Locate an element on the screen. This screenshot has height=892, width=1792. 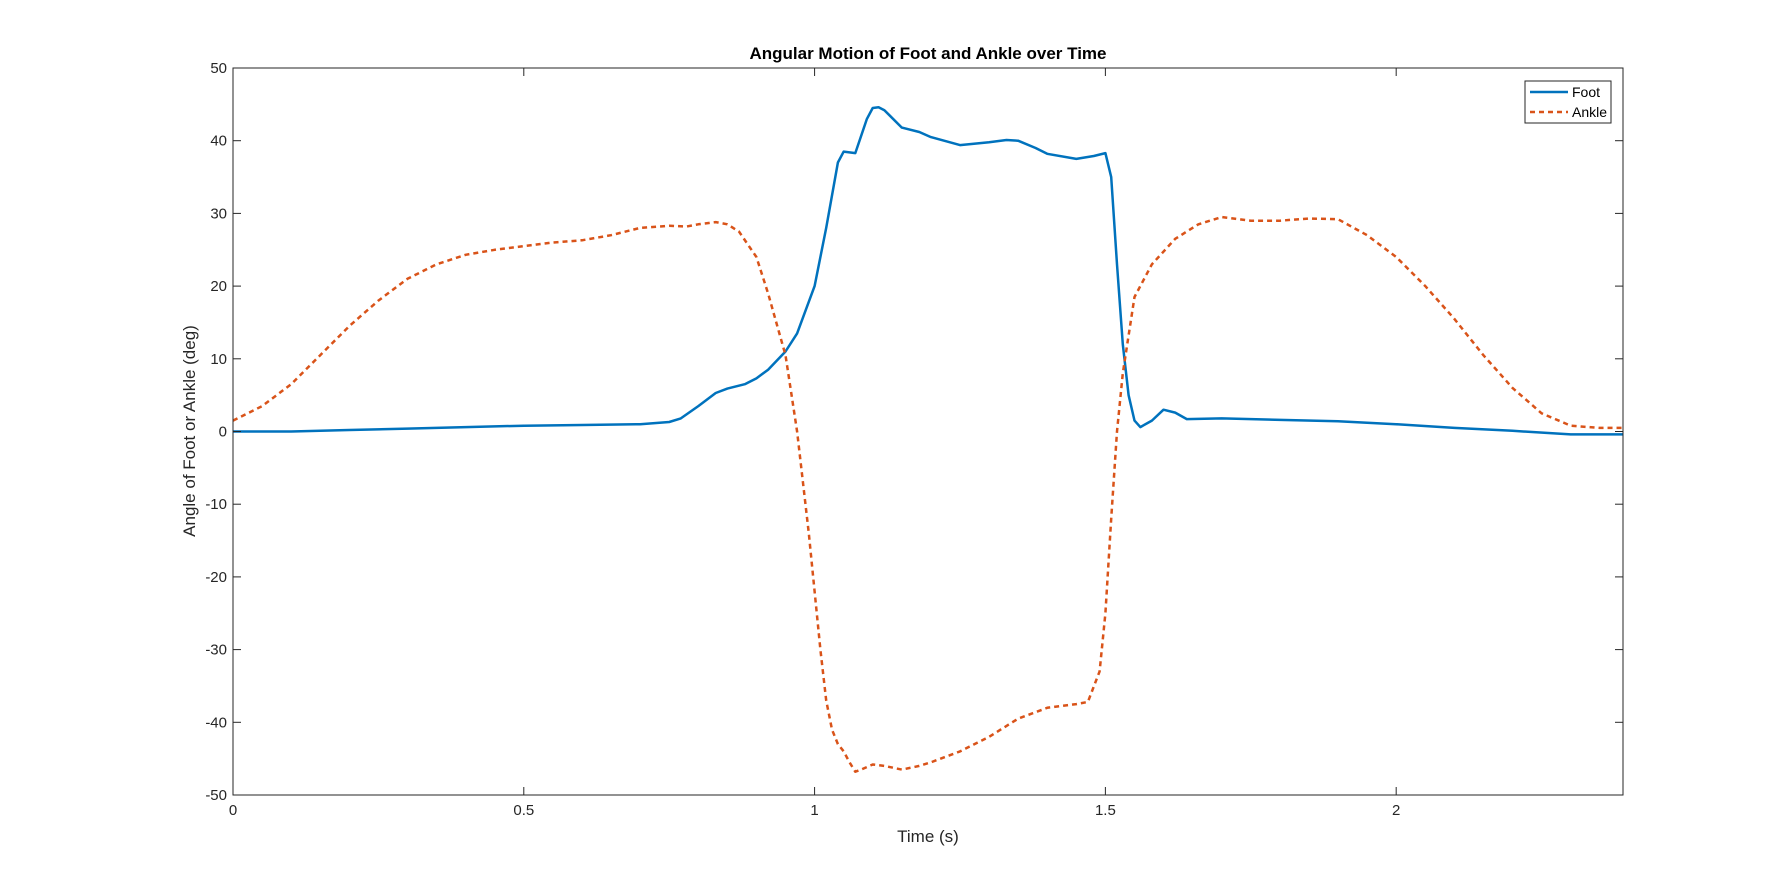
x-tick-label: 0 is located at coordinates (233, 810).